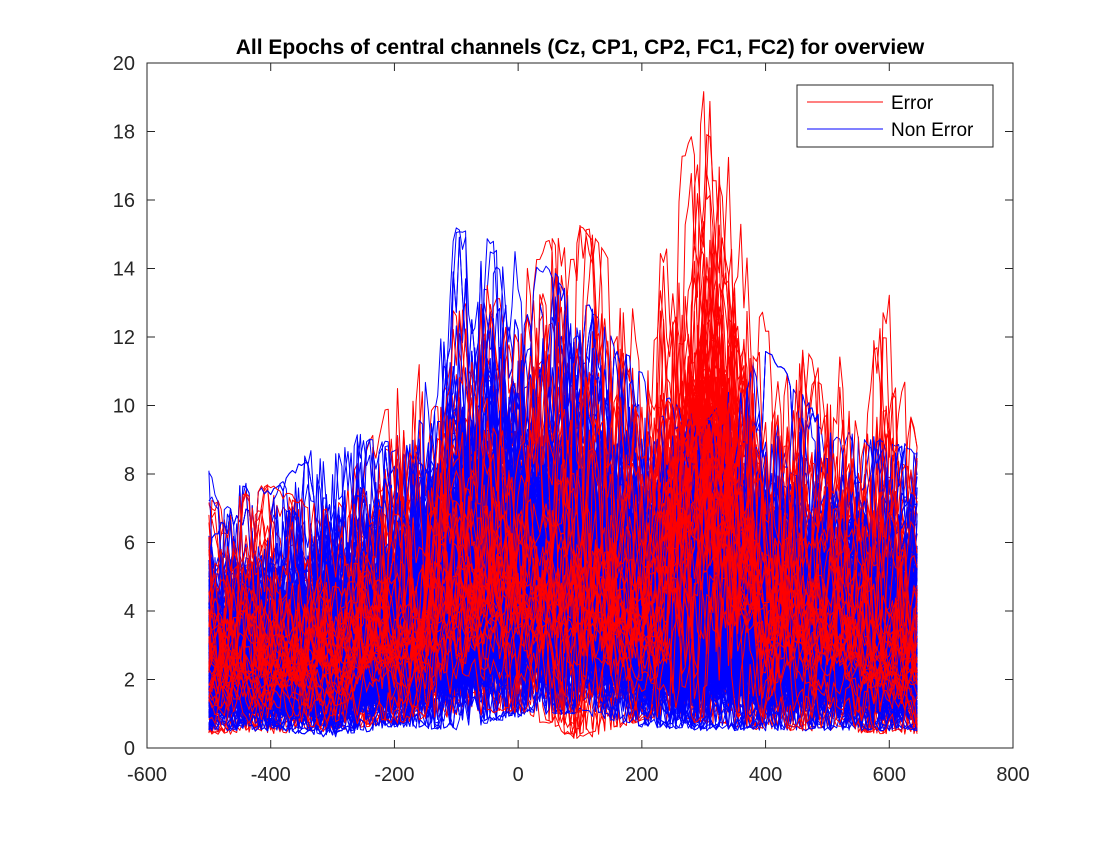  I want to click on y-tick-label: 18, so click(124, 133).